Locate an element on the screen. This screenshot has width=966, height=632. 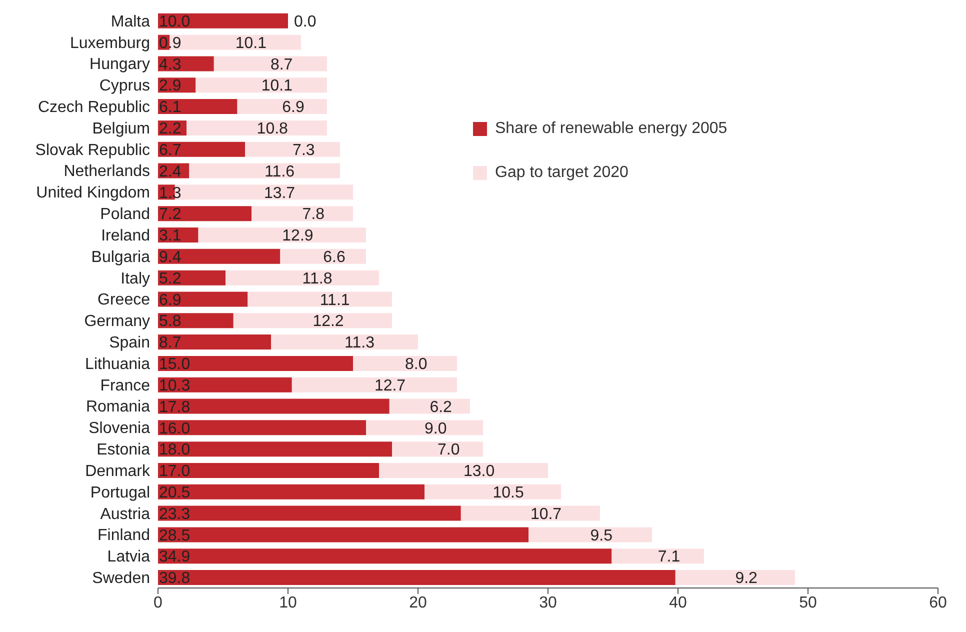
y-tick-label: Ireland is located at coordinates (125, 235).